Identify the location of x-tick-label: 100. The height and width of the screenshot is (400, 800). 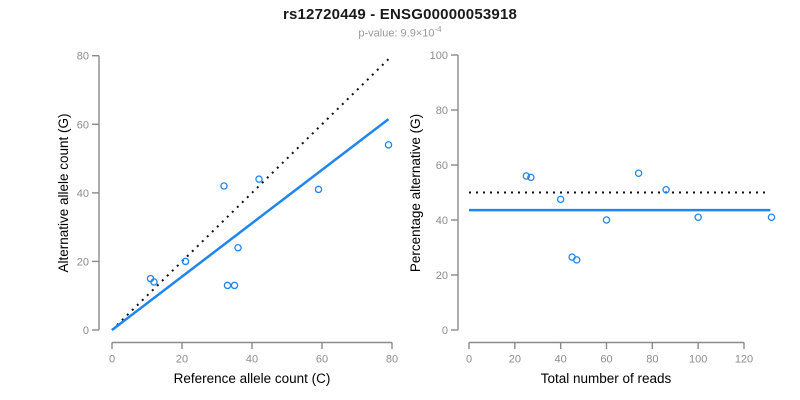
(698, 360).